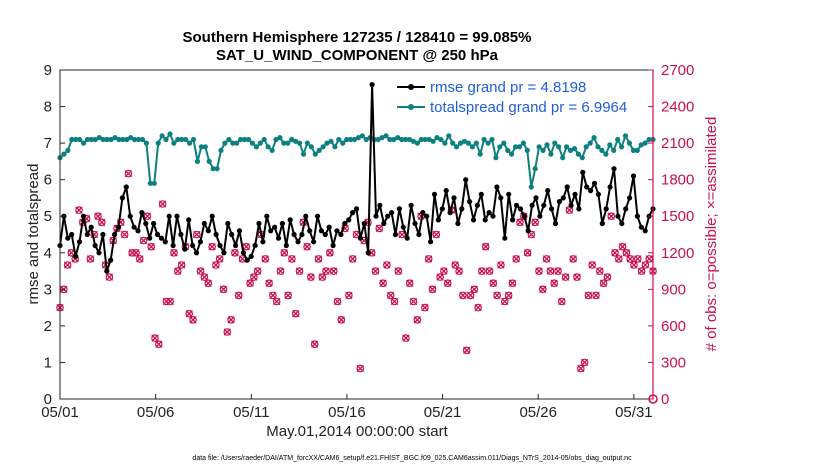 This screenshot has width=830, height=470. What do you see at coordinates (411, 107) in the screenshot?
I see `legend-spread-marker` at bounding box center [411, 107].